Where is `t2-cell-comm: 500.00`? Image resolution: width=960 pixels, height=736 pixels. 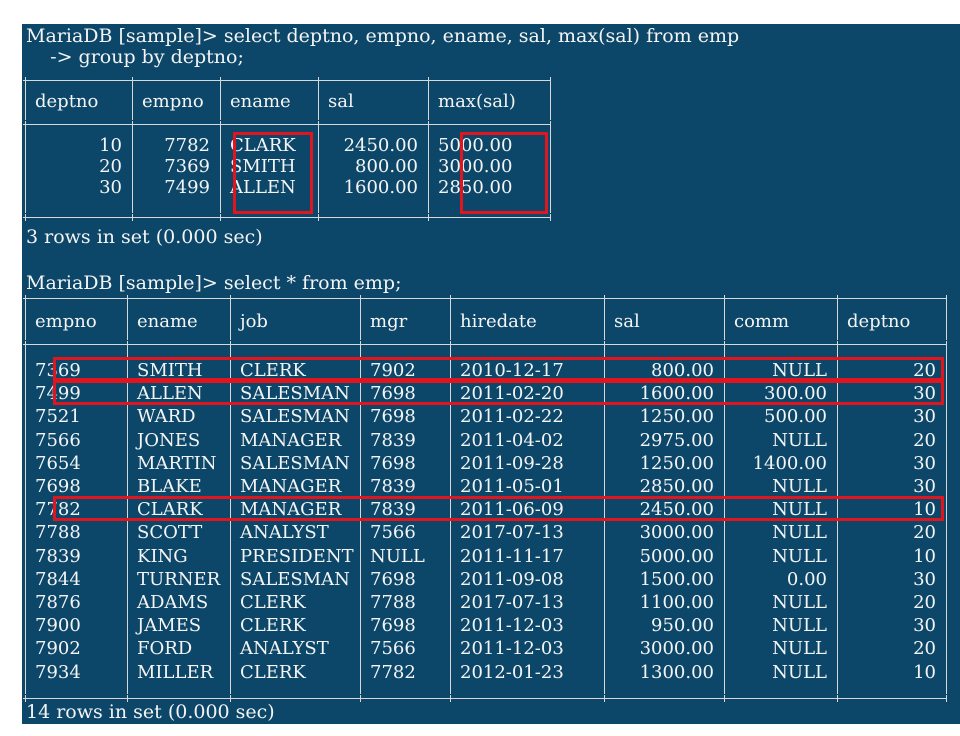 t2-cell-comm: 500.00 is located at coordinates (795, 417).